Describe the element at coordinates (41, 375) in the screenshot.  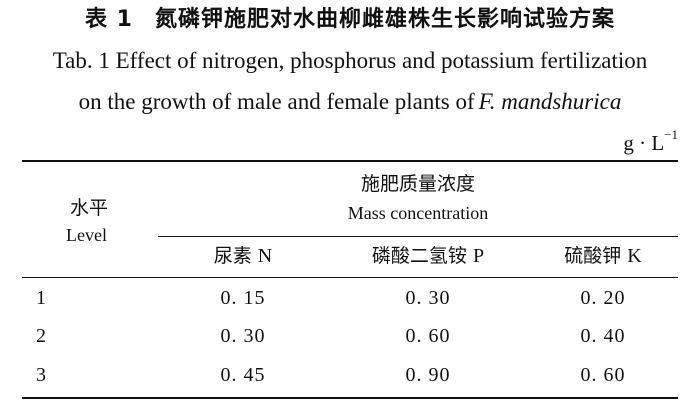
I see `row-level-3: 3` at that location.